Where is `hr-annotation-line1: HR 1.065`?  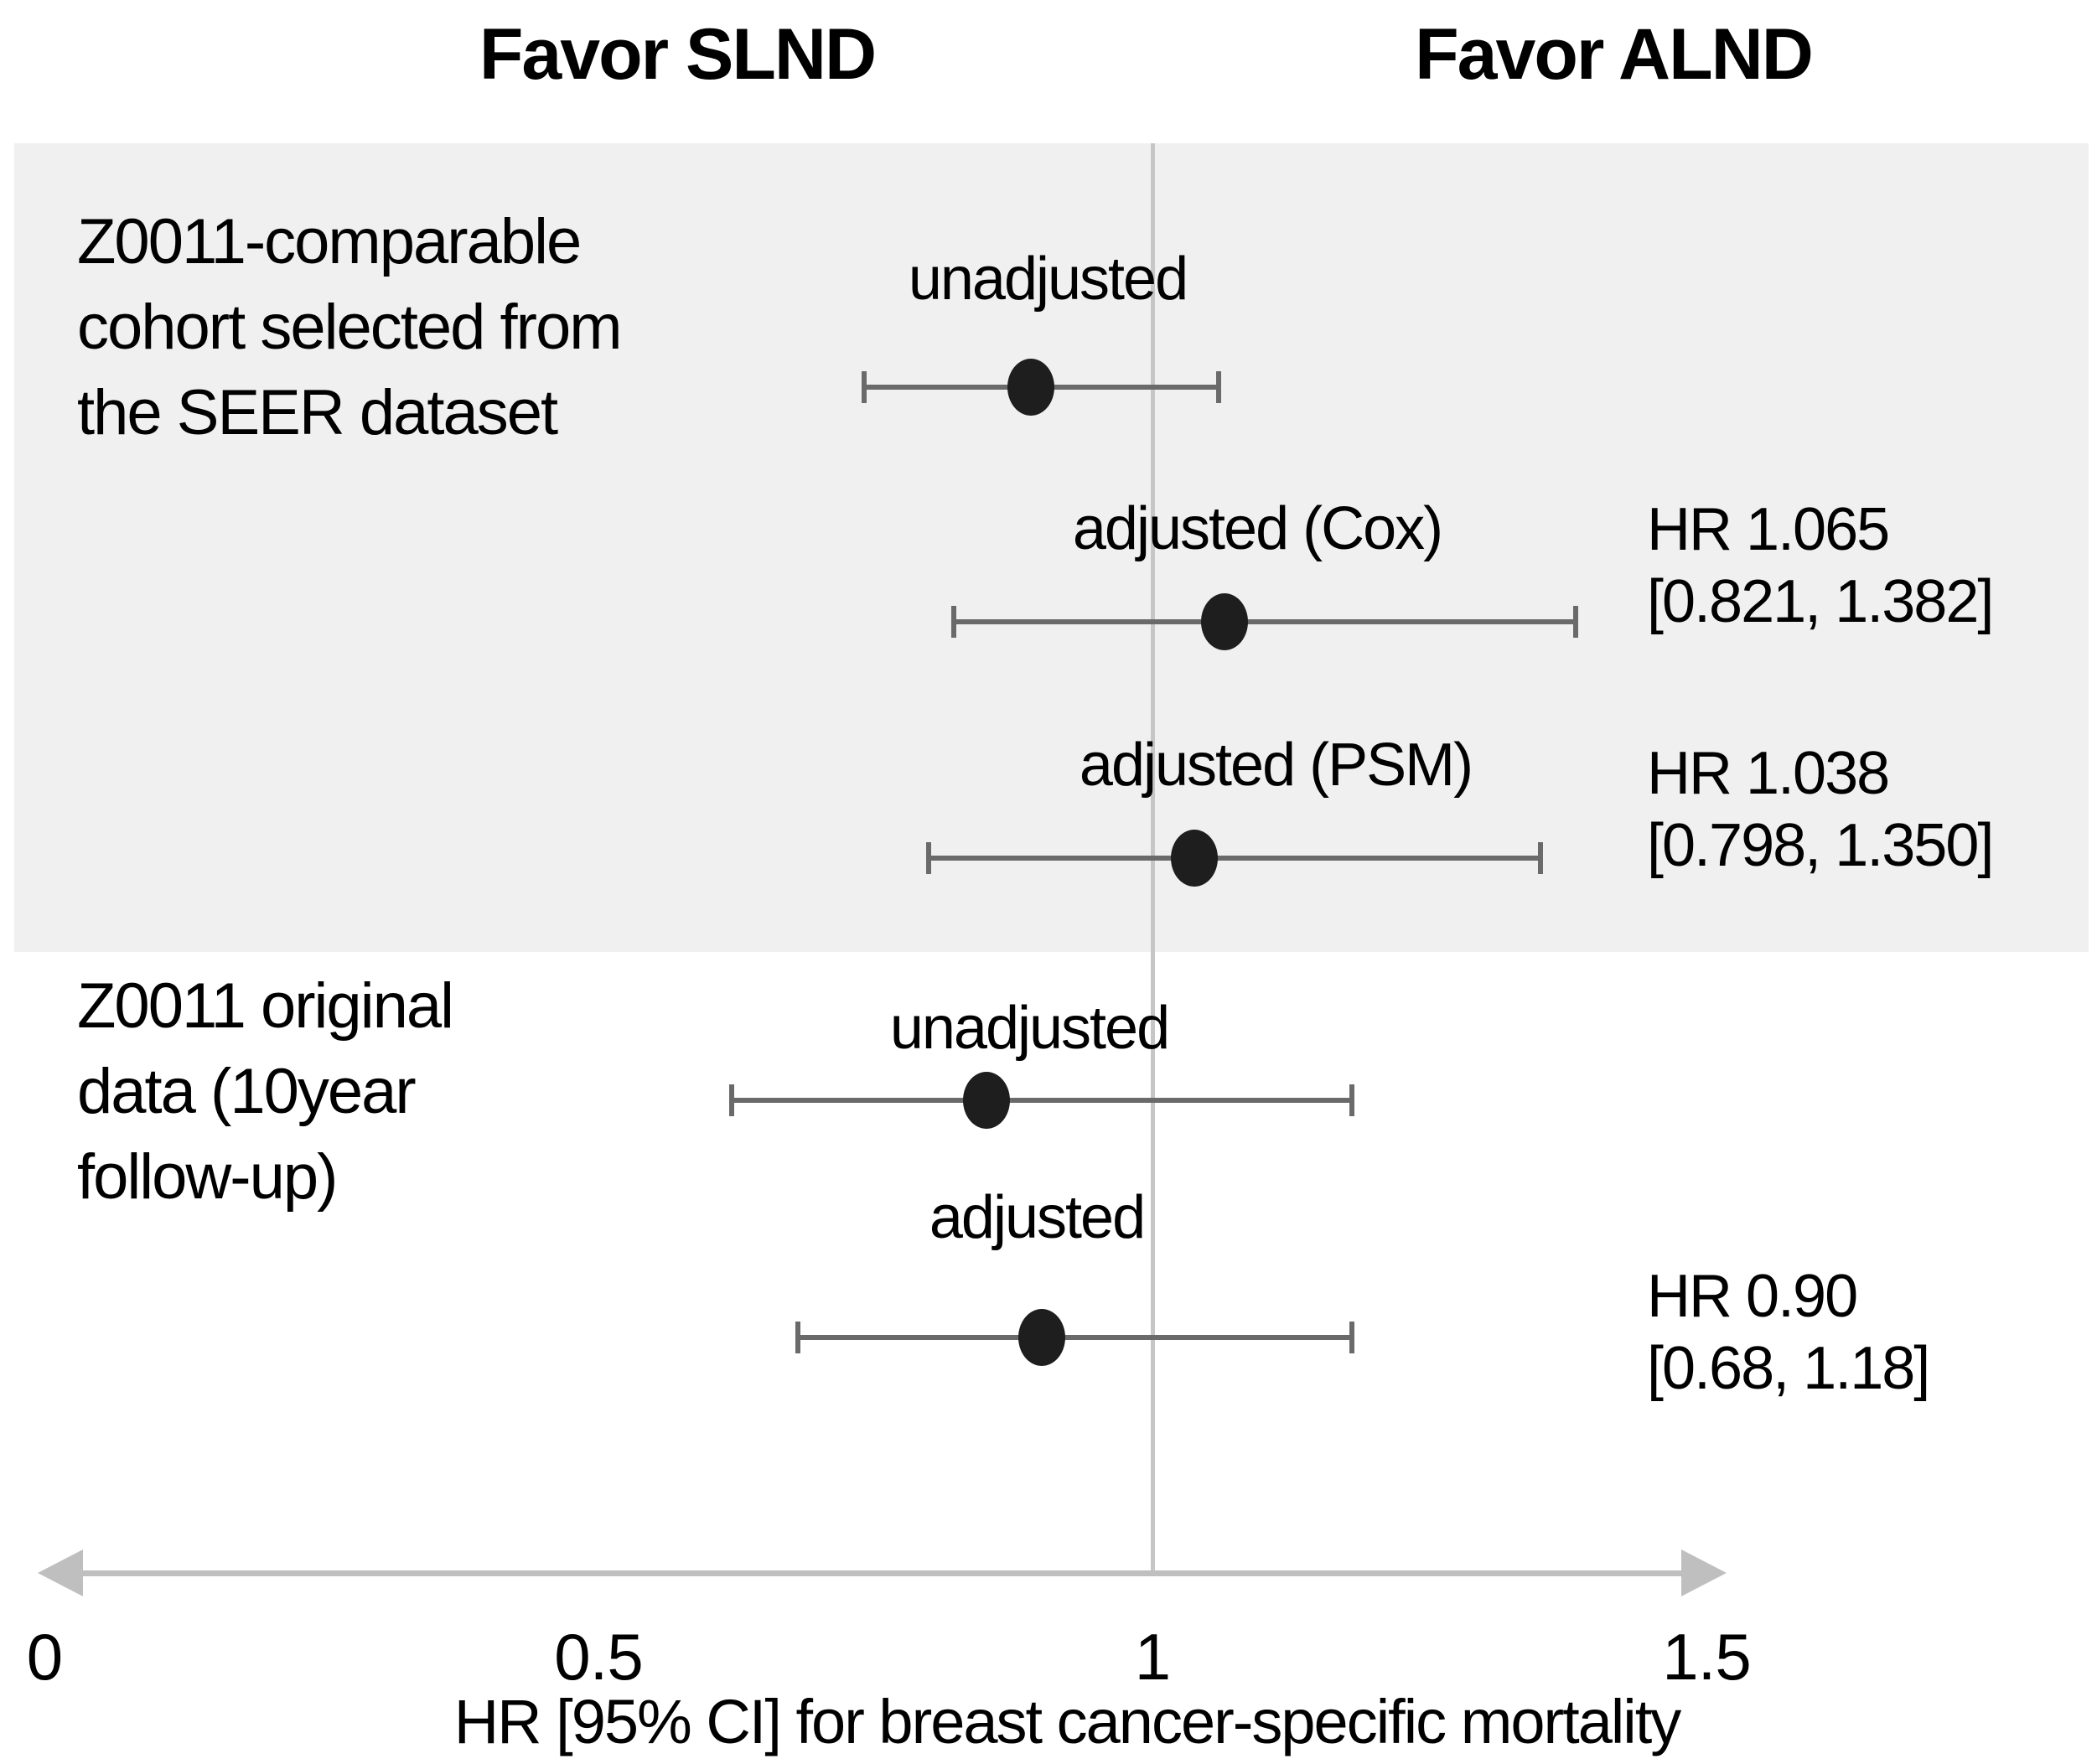
hr-annotation-line1: HR 1.065 is located at coordinates (1768, 529).